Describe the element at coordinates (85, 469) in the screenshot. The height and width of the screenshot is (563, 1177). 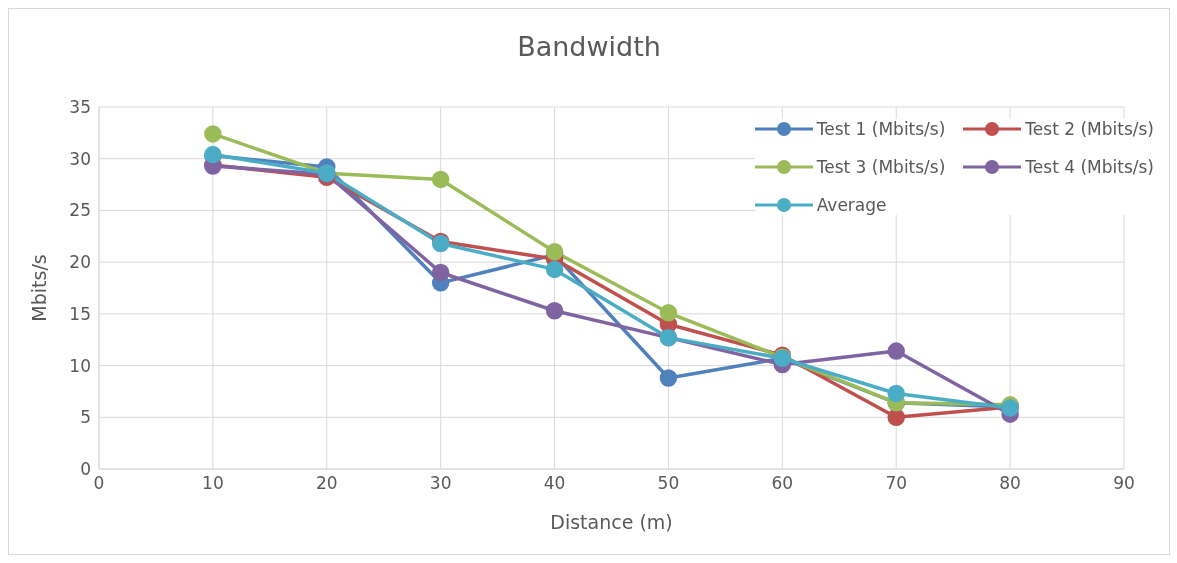
I see `y-tick-label: 0` at that location.